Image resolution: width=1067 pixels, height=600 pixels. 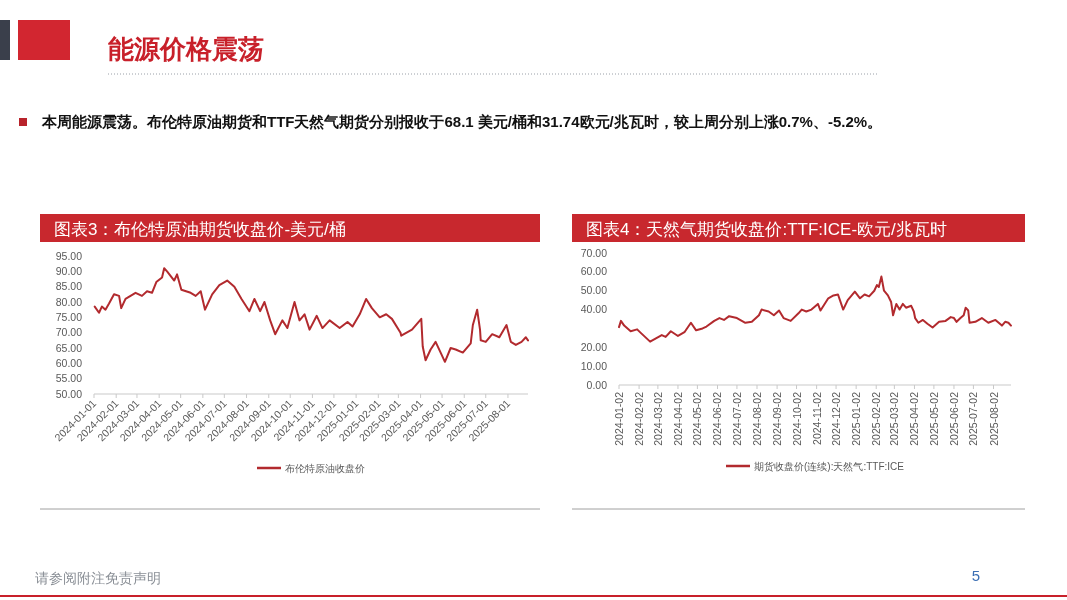 What do you see at coordinates (876, 418) in the screenshot?
I see `x-tick-label: 2025-02-02` at bounding box center [876, 418].